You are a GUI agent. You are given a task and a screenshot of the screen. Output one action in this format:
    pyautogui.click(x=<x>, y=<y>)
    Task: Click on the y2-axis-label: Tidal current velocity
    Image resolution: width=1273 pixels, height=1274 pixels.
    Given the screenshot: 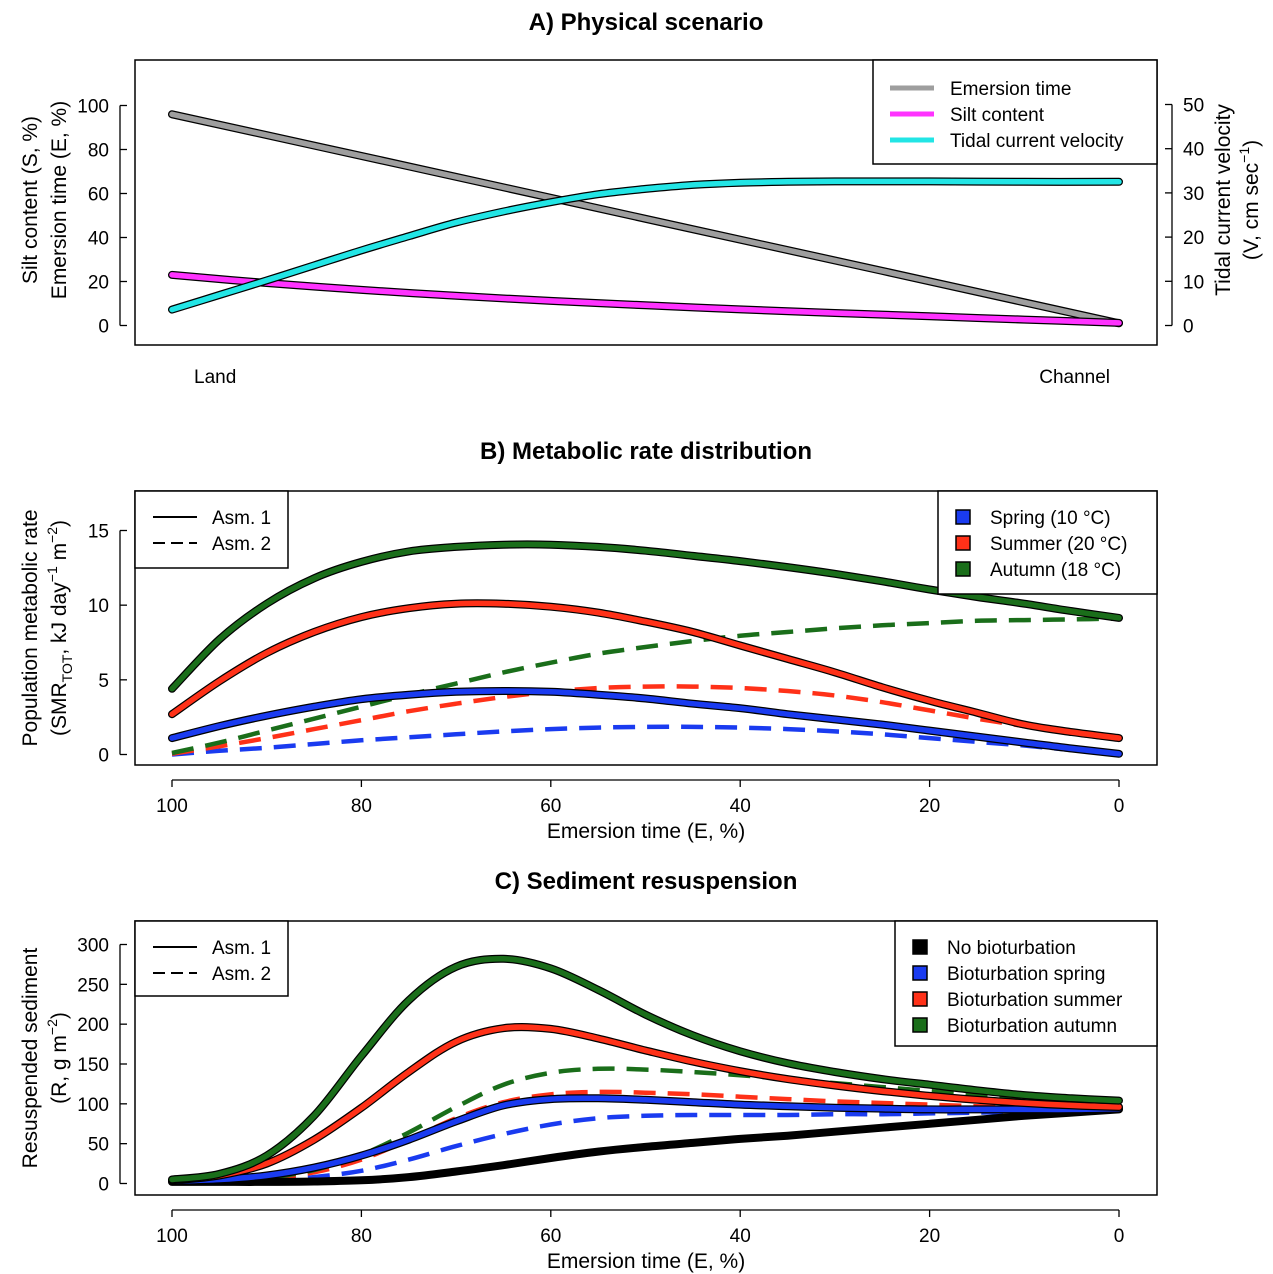 What is the action you would take?
    pyautogui.click(x=1223, y=200)
    